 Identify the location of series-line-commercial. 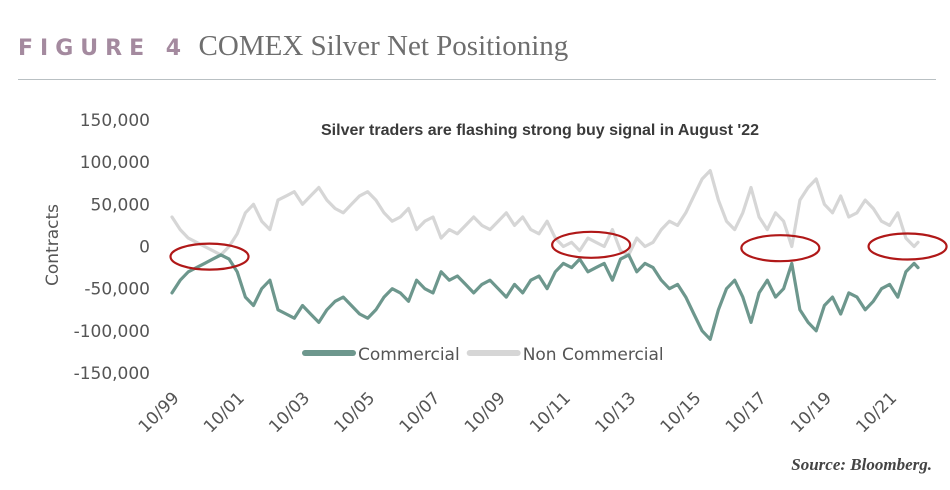
(545, 297).